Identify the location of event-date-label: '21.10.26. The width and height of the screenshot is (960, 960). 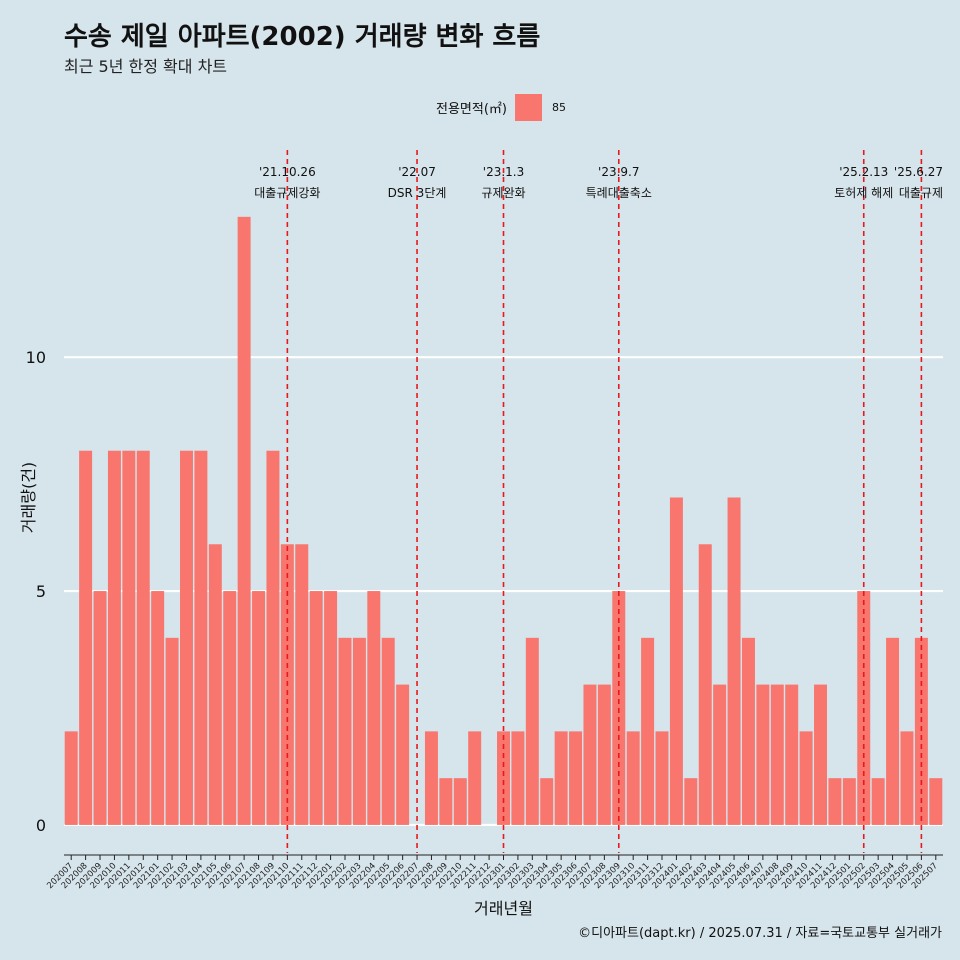
(287, 172).